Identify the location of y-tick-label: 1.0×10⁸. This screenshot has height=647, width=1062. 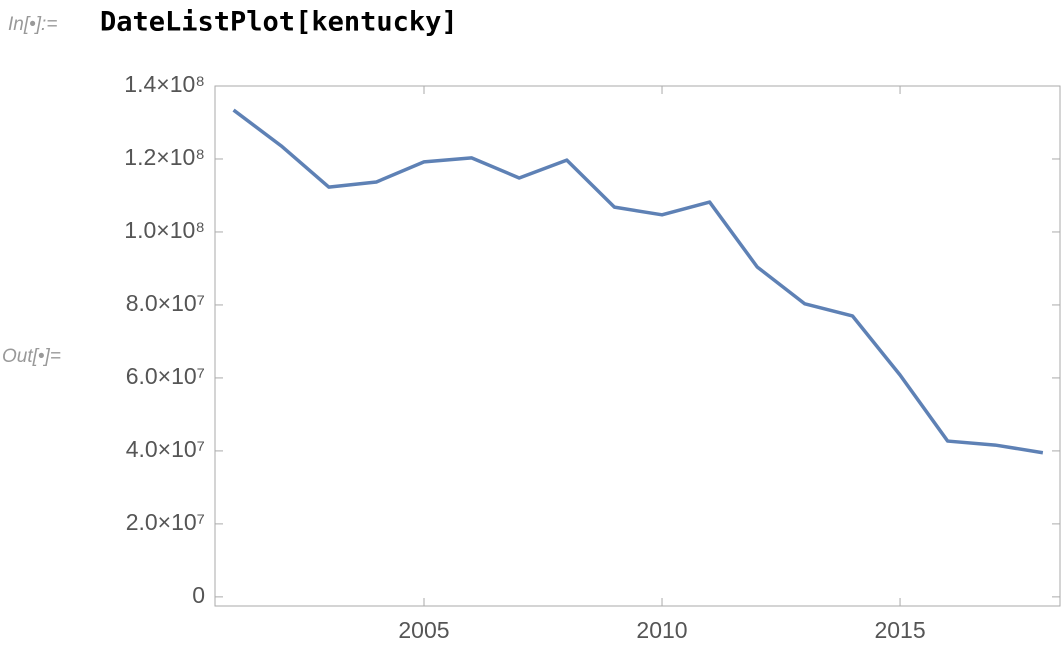
(164, 230).